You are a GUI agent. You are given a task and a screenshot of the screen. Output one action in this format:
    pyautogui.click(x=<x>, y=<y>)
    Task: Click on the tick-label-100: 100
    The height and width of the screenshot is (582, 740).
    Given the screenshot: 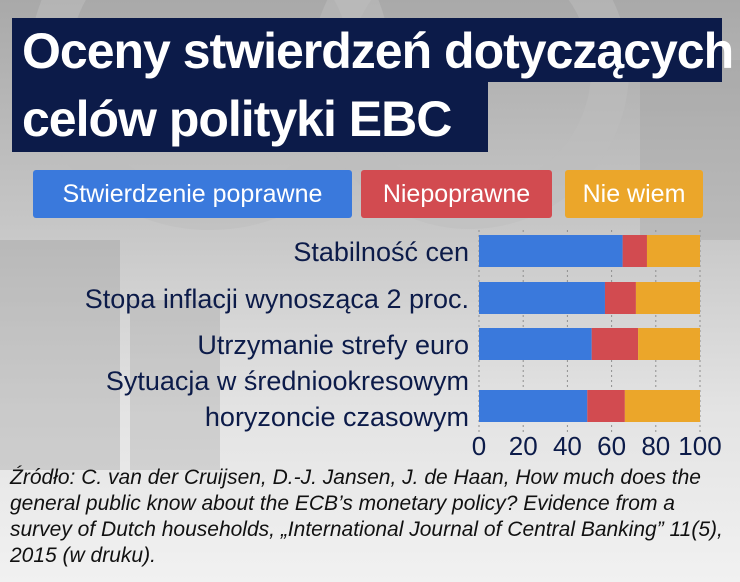 What is the action you would take?
    pyautogui.click(x=699, y=446)
    